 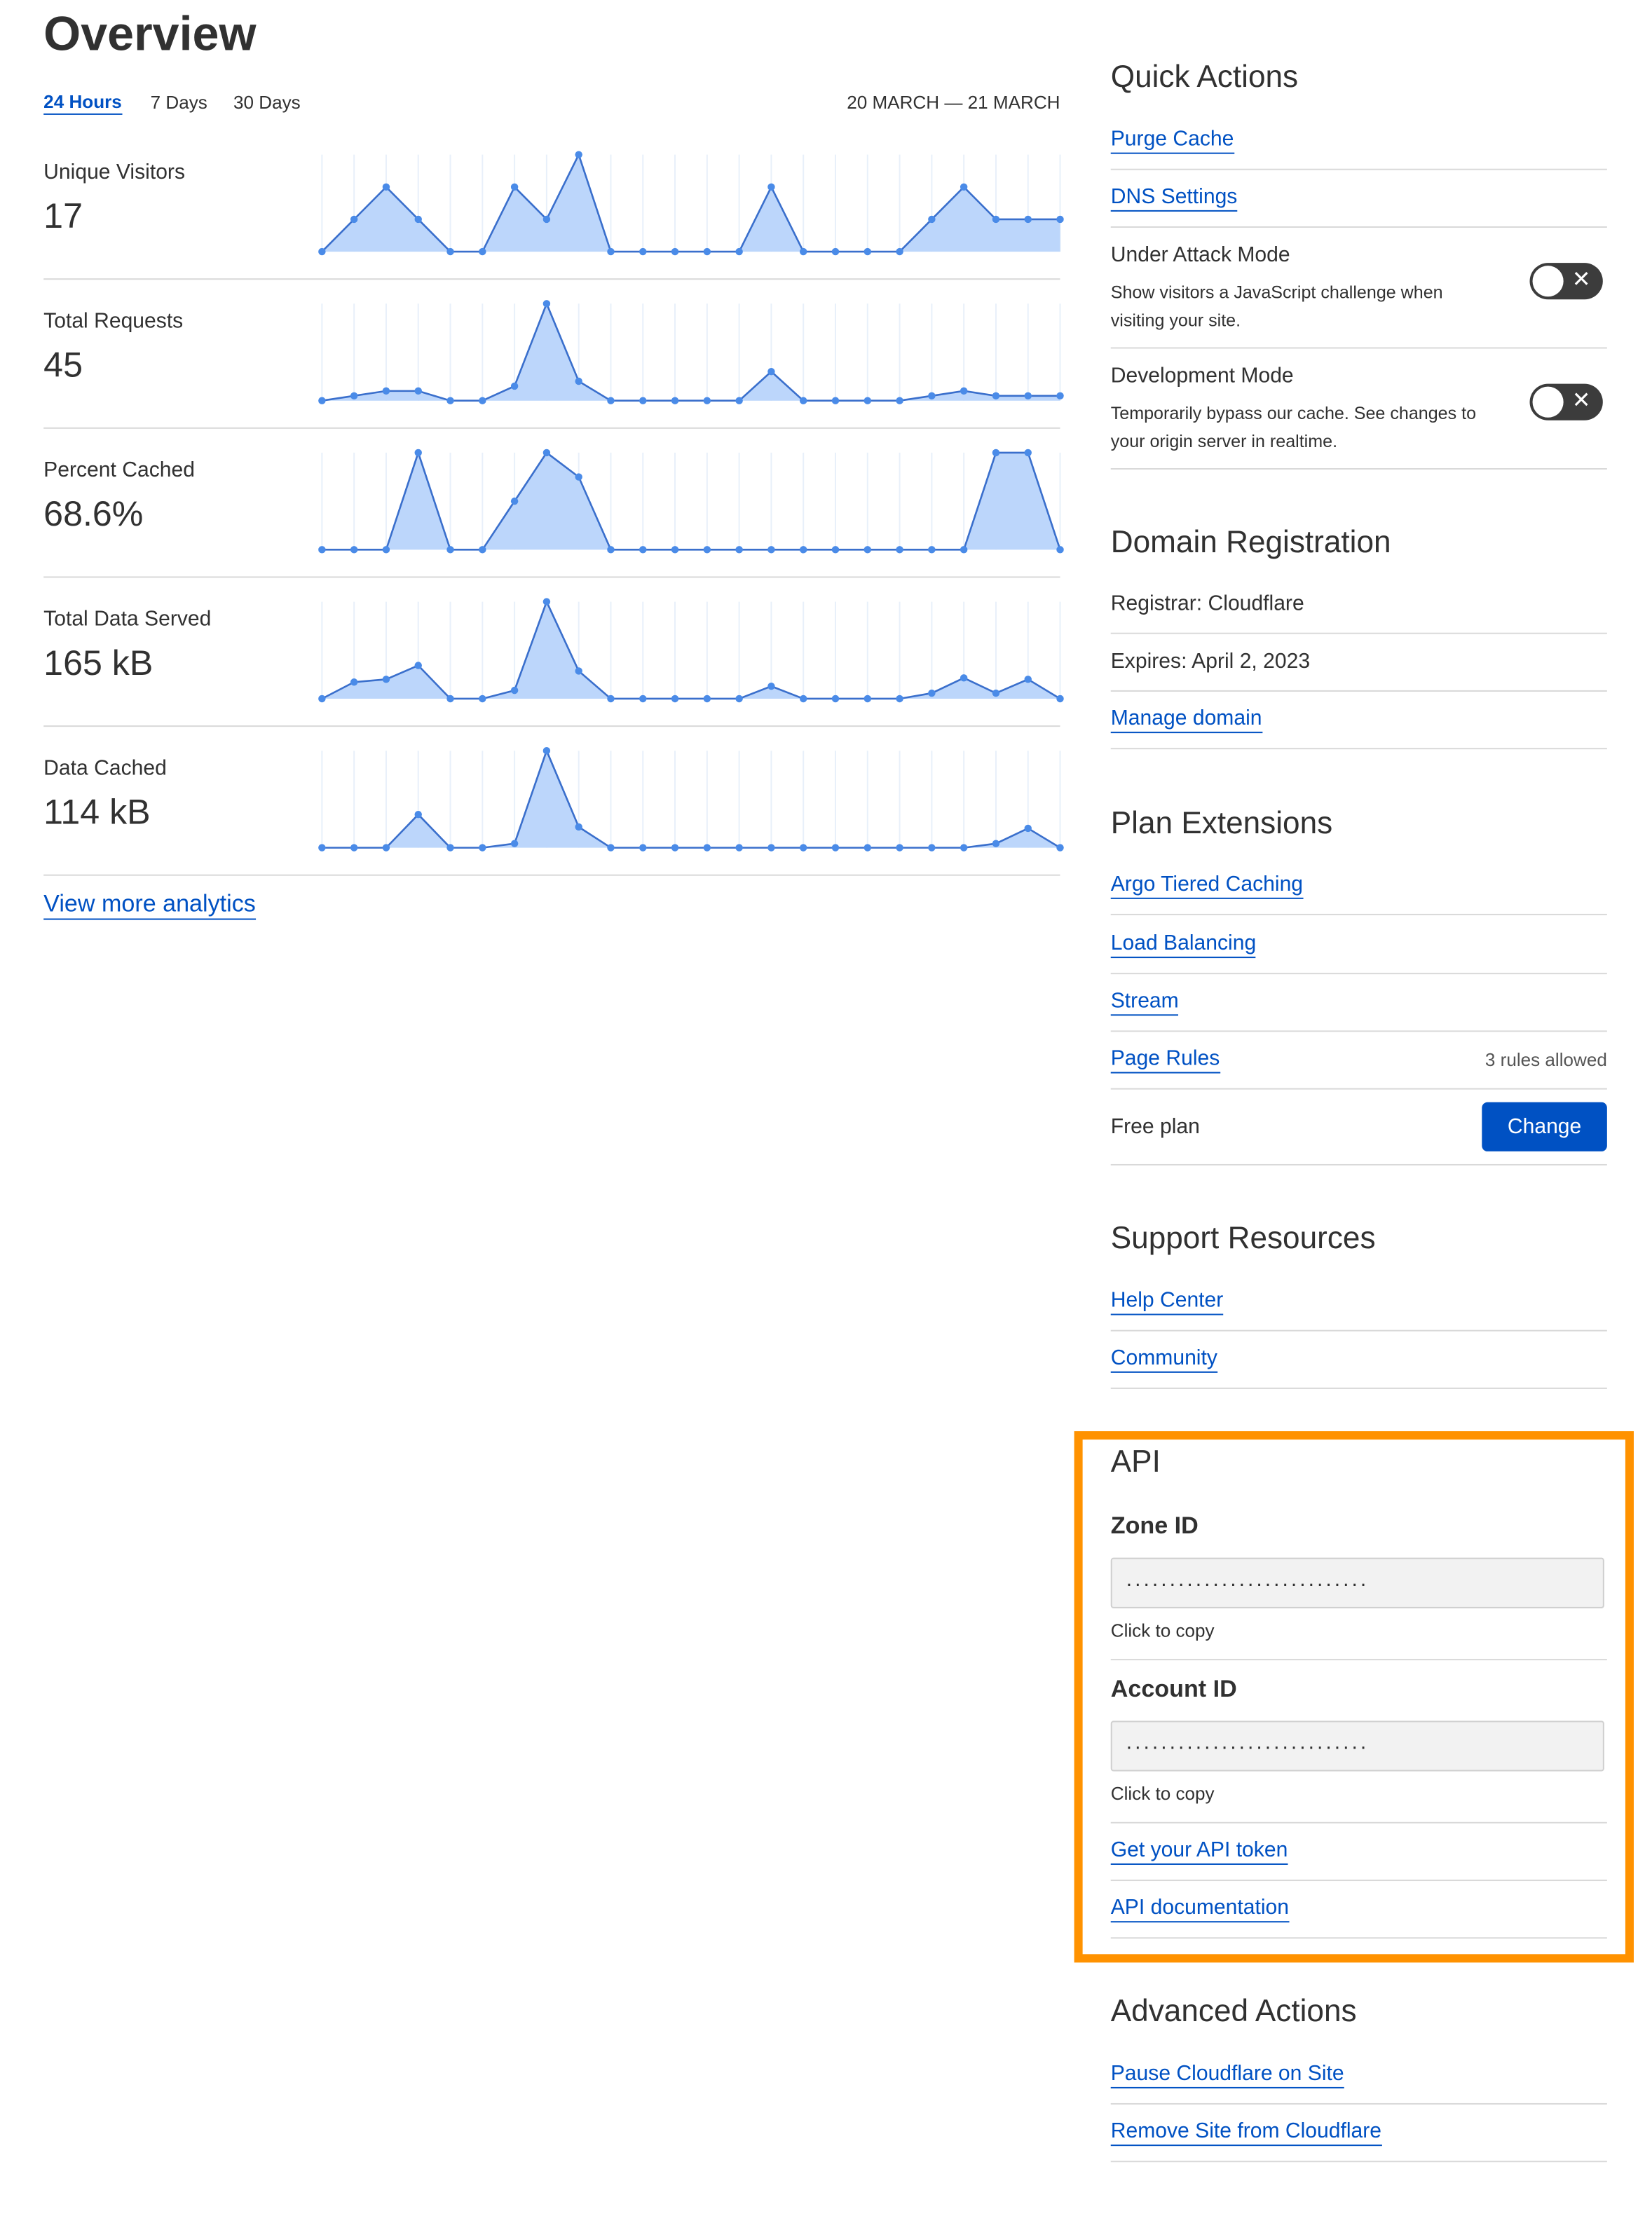 I want to click on range-tab: 30 Days, so click(x=267, y=102).